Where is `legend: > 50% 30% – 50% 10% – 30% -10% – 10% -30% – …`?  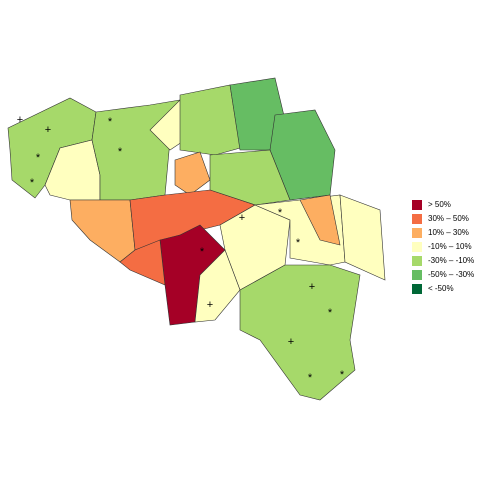
legend: > 50% 30% – 50% 10% – 30% -10% – 10% -30% – … is located at coordinates (443, 247).